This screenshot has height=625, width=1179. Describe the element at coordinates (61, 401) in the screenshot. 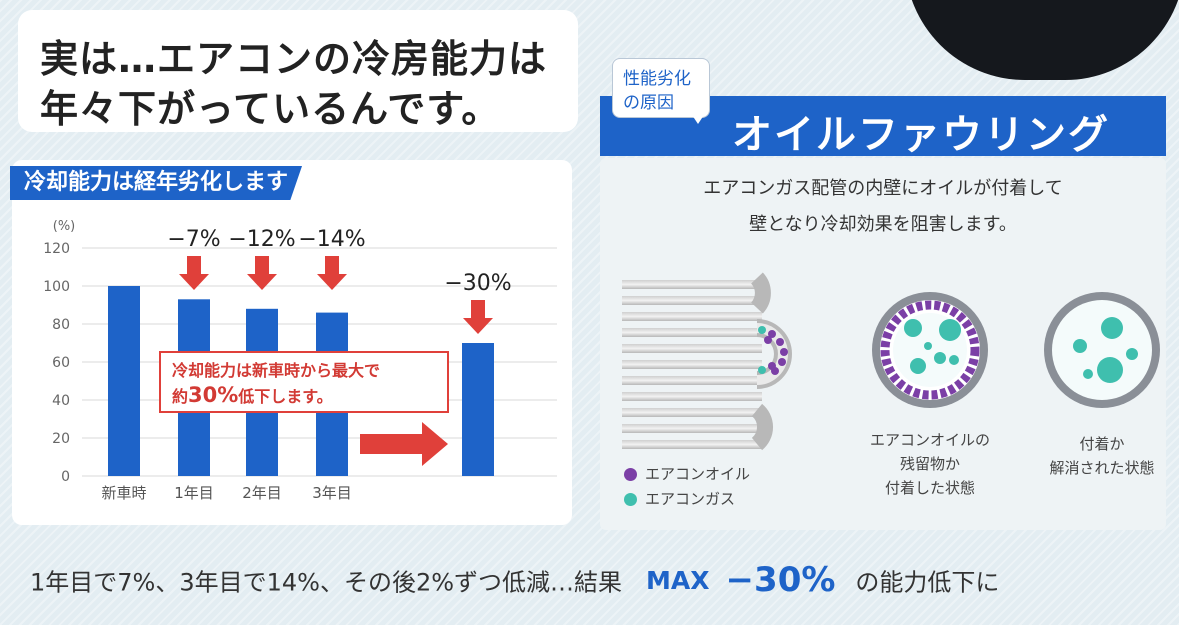

I see `y-tick-label: 40` at that location.